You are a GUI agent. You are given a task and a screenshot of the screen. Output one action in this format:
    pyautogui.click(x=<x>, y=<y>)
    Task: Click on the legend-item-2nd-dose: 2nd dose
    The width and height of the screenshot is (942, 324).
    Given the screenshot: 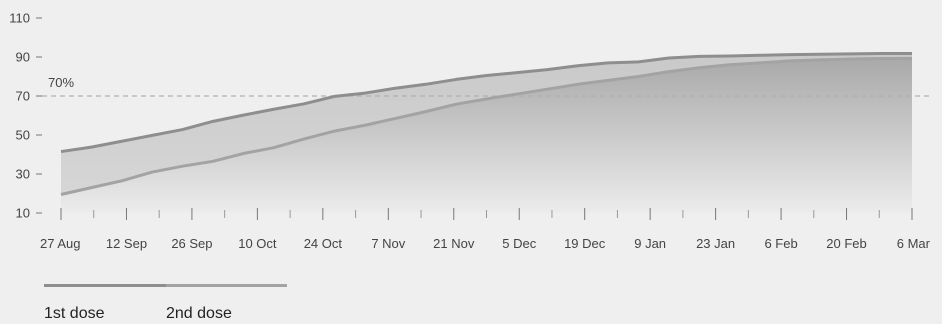 What is the action you would take?
    pyautogui.click(x=226, y=303)
    